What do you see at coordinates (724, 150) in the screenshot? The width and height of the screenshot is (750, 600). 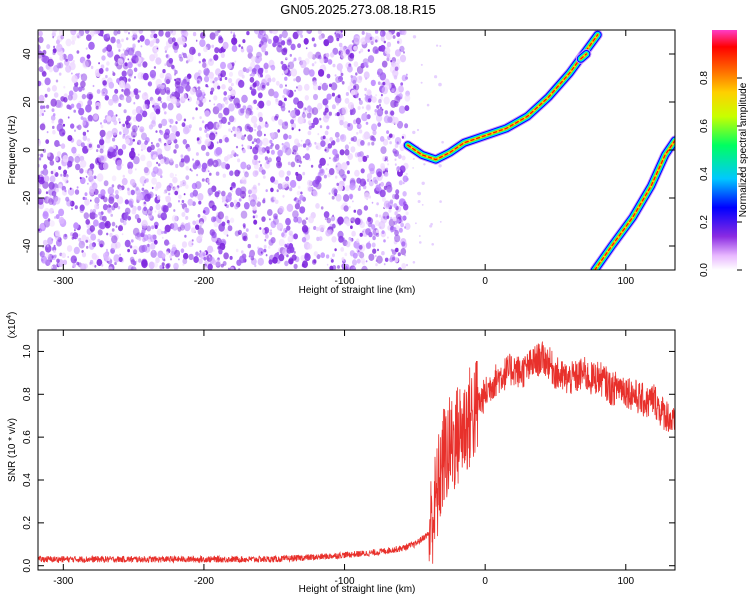 I see `colorbar-gradient` at bounding box center [724, 150].